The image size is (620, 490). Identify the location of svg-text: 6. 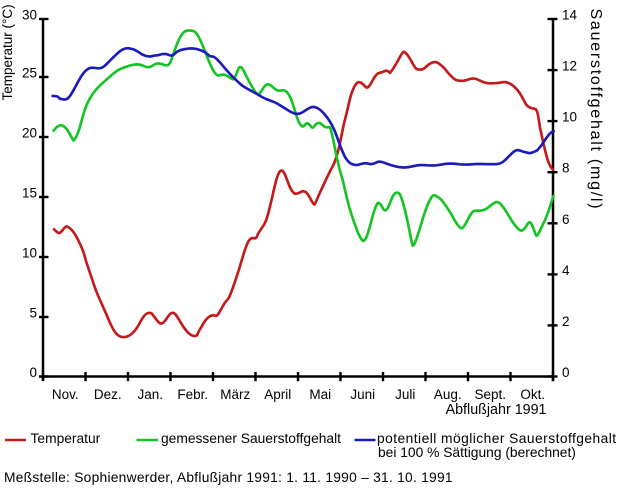
(566, 219).